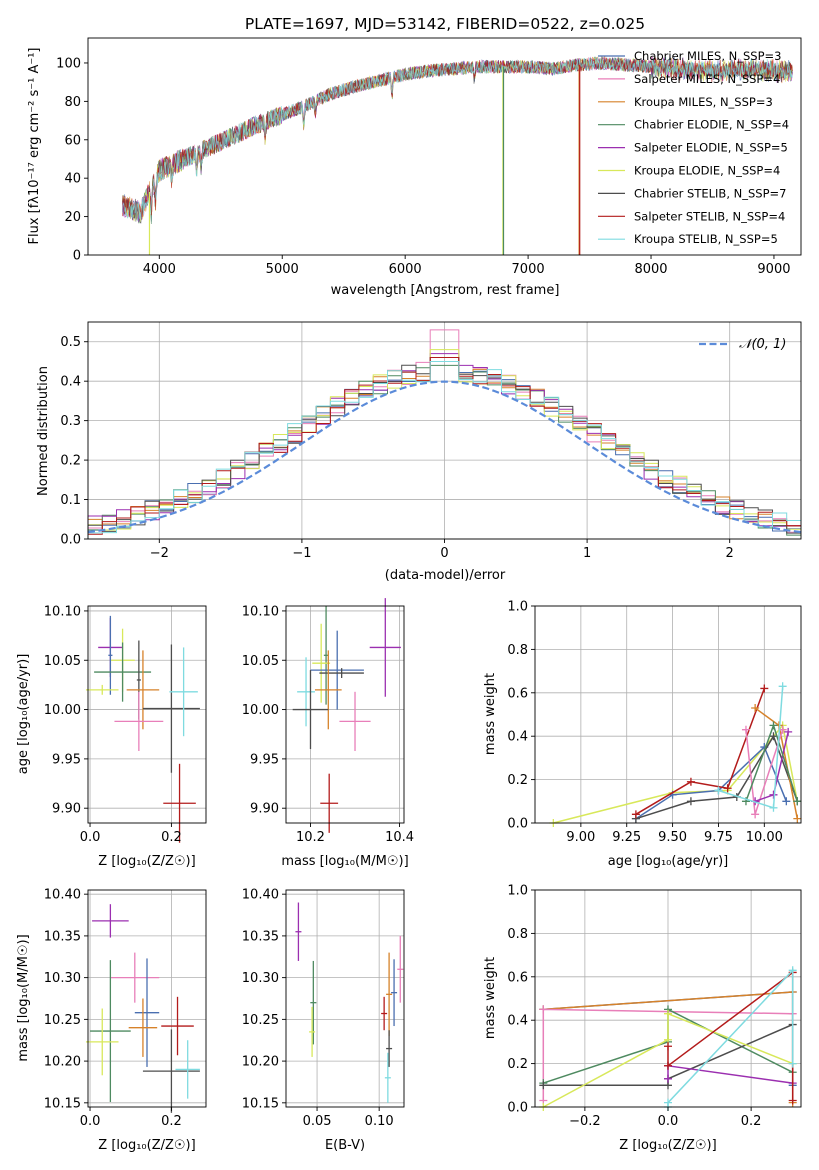  What do you see at coordinates (62, 710) in the screenshot?
I see `z_age-ytick-label: 10.00` at bounding box center [62, 710].